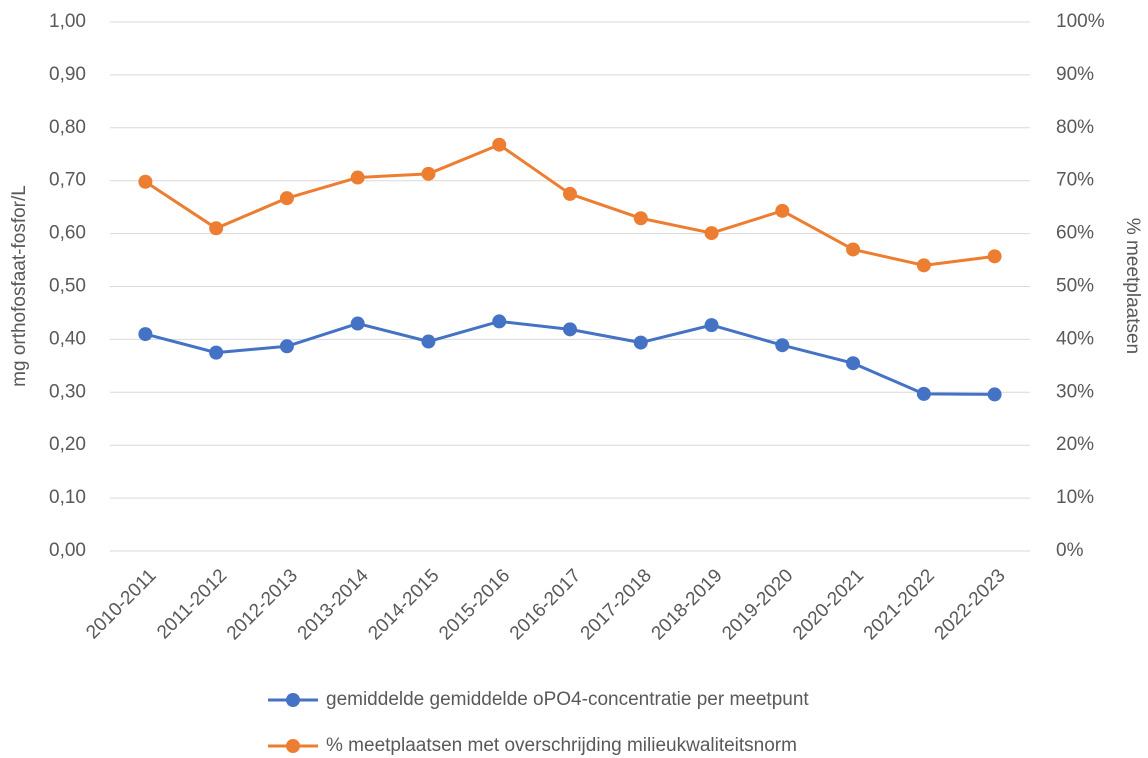 This screenshot has width=1148, height=758. I want to click on x-tick-label: 2020-2021, so click(828, 604).